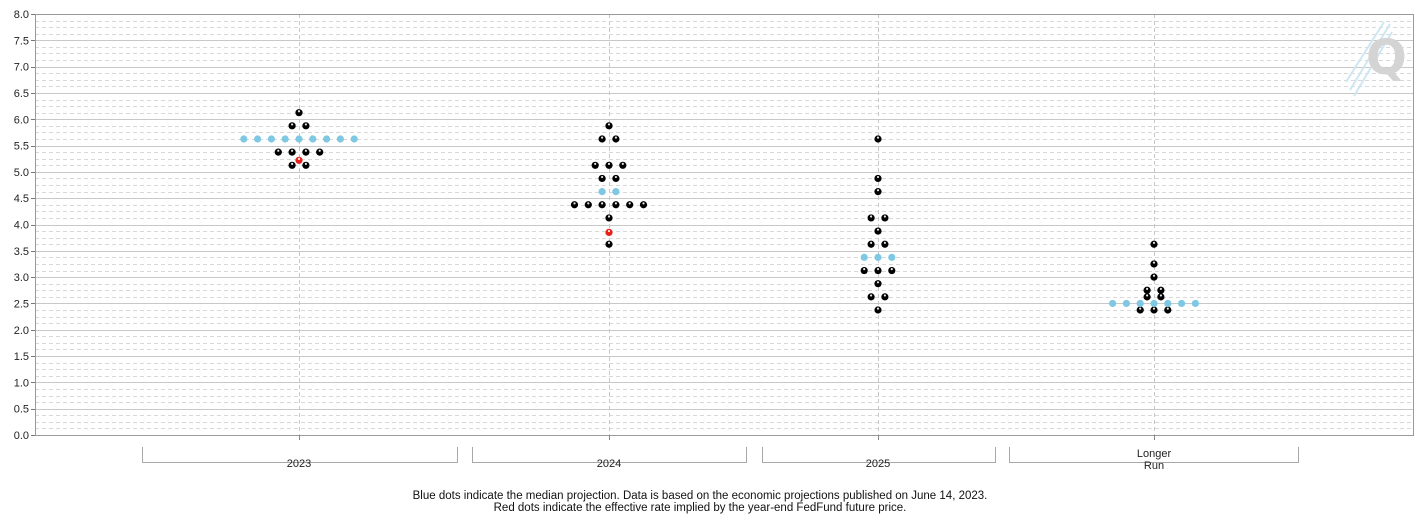 Image resolution: width=1423 pixels, height=522 pixels. Describe the element at coordinates (21, 436) in the screenshot. I see `y-tick-label: 0.0` at that location.